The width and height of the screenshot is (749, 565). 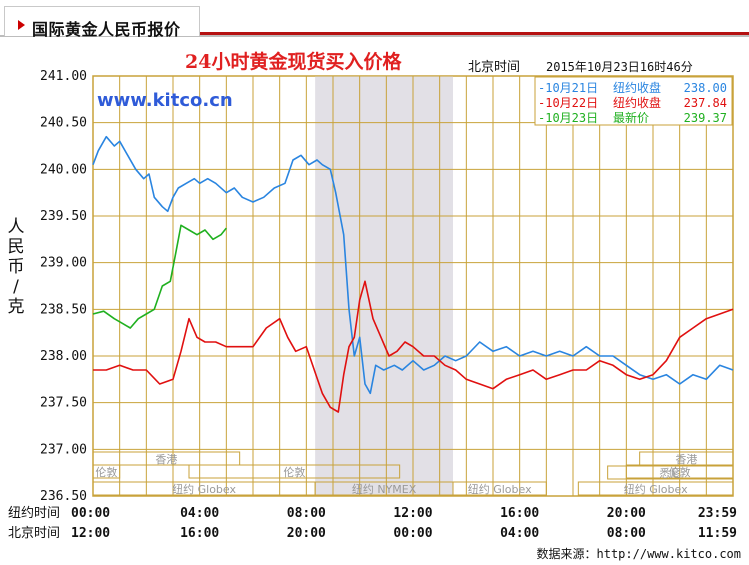 What do you see at coordinates (16, 267) in the screenshot?
I see `y-axis-label-char: 币` at bounding box center [16, 267].